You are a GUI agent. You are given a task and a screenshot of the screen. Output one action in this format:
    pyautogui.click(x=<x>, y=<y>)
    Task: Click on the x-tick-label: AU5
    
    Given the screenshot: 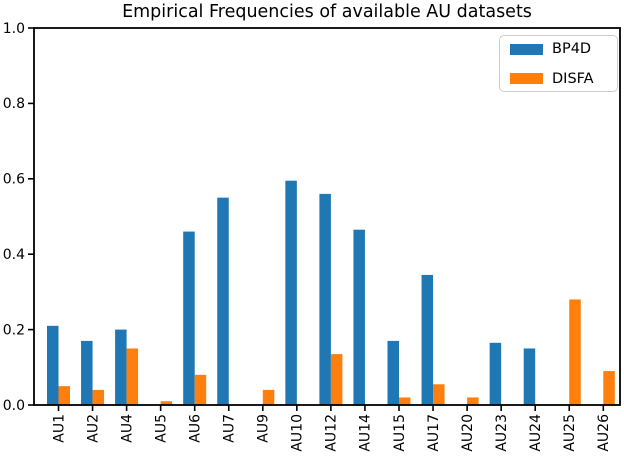 What is the action you would take?
    pyautogui.click(x=161, y=428)
    